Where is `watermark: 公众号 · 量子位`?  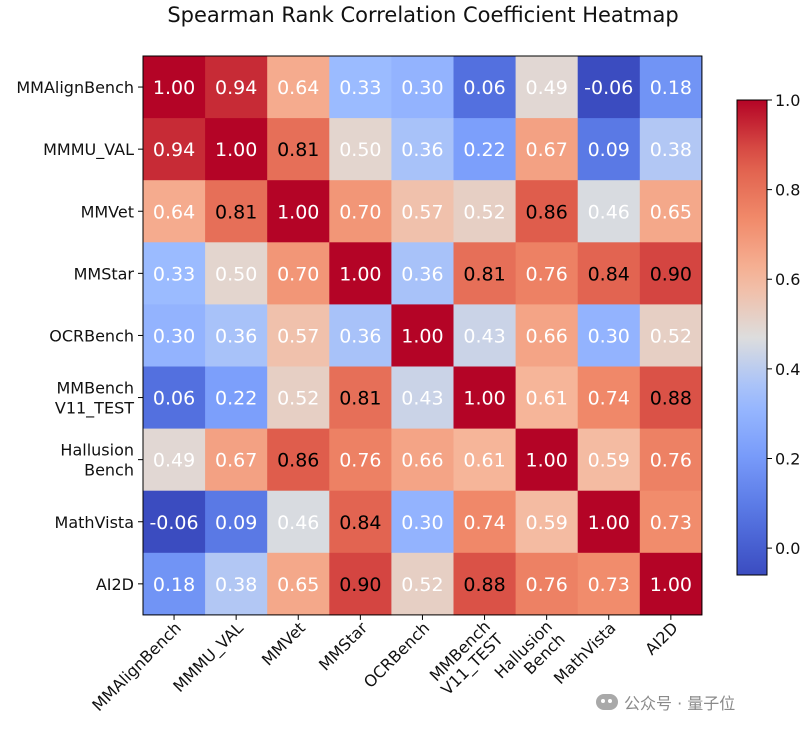
watermark: 公众号 · 量子位 is located at coordinates (665, 702).